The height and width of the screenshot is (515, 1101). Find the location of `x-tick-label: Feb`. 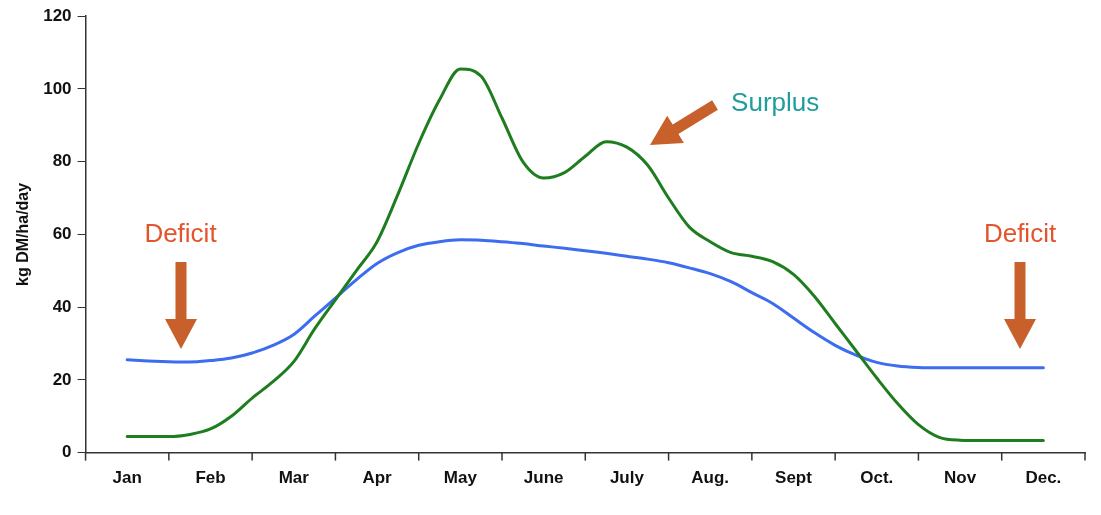

x-tick-label: Feb is located at coordinates (210, 478).